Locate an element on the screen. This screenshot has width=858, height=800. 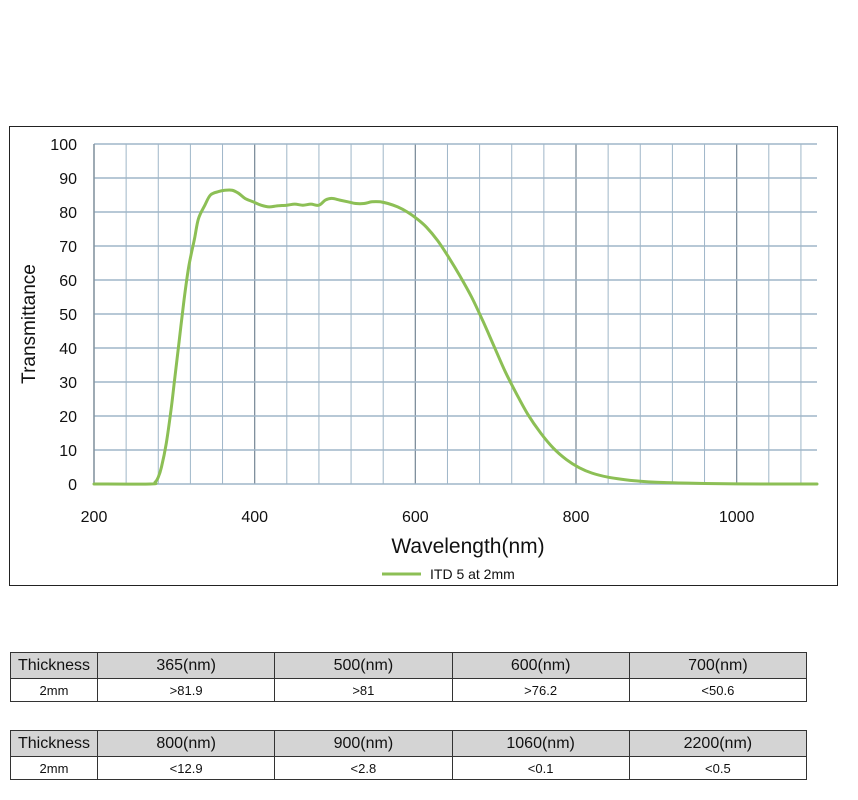
table-header-cell: 700(nm) is located at coordinates (718, 665).